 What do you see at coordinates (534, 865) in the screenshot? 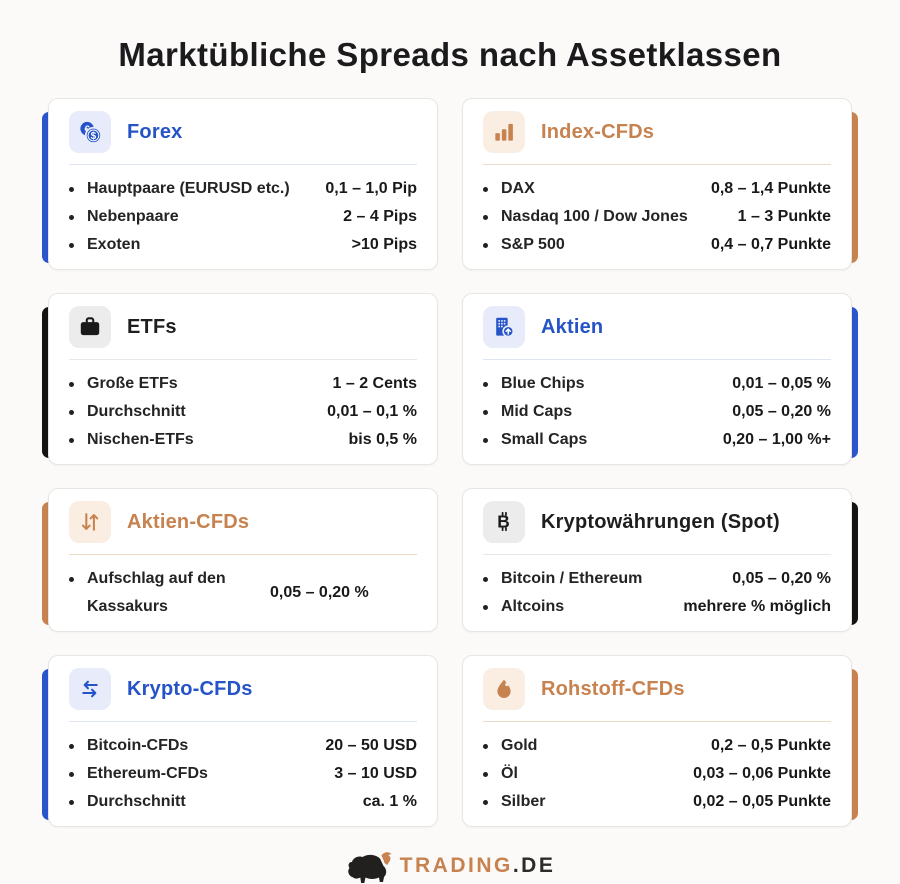
I see `brand-suffix: .DE` at bounding box center [534, 865].